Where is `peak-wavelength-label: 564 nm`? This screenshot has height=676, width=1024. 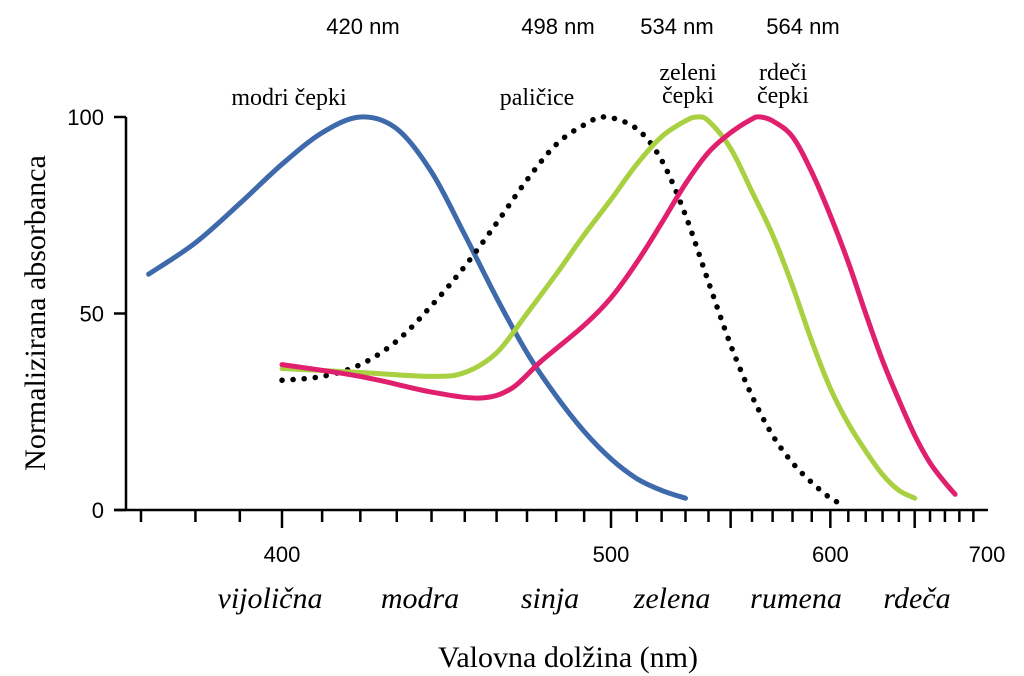 peak-wavelength-label: 564 nm is located at coordinates (802, 26).